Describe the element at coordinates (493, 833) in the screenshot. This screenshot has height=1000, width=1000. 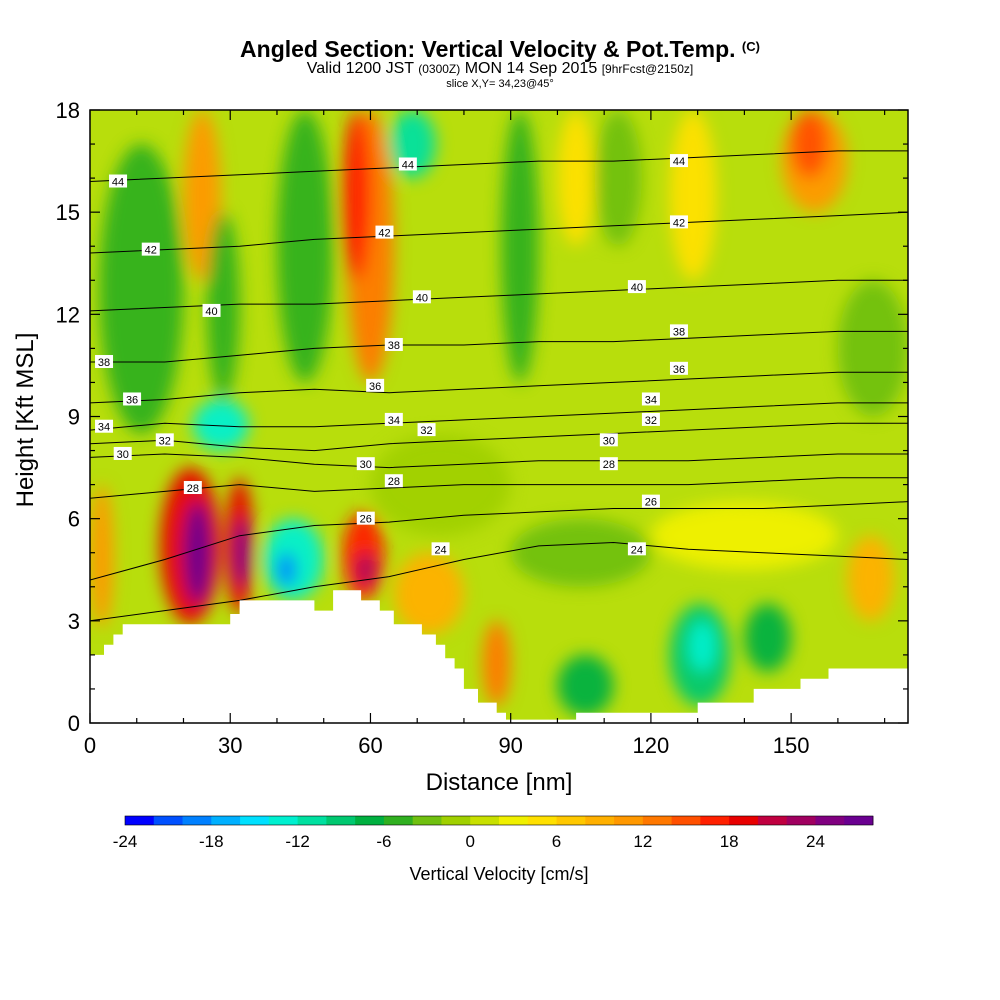
I see `colorbar: -24 -18 -12 -6 0 6 12 18 24` at that location.